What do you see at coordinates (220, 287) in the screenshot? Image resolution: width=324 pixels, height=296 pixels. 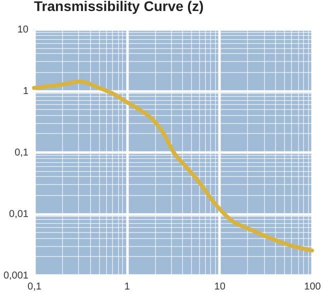 I see `x-tick-label: 10` at bounding box center [220, 287].